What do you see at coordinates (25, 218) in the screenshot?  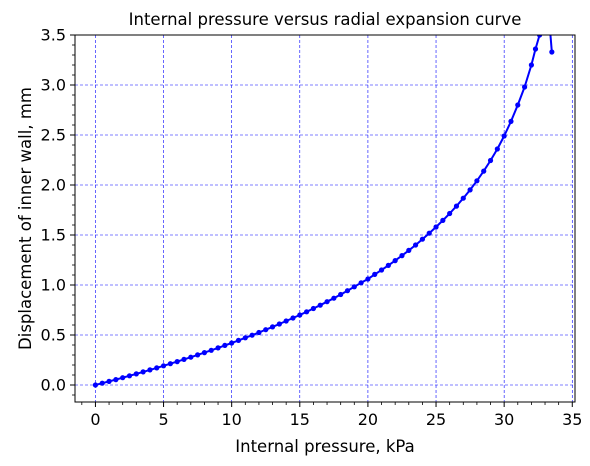 I see `y-axis-label: Displacement of inner wall, mm` at bounding box center [25, 218].